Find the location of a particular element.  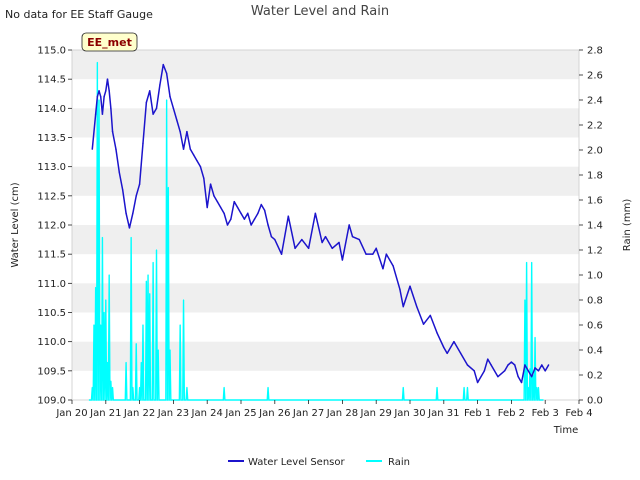

x-tick-label: Feb 1 is located at coordinates (477, 413).